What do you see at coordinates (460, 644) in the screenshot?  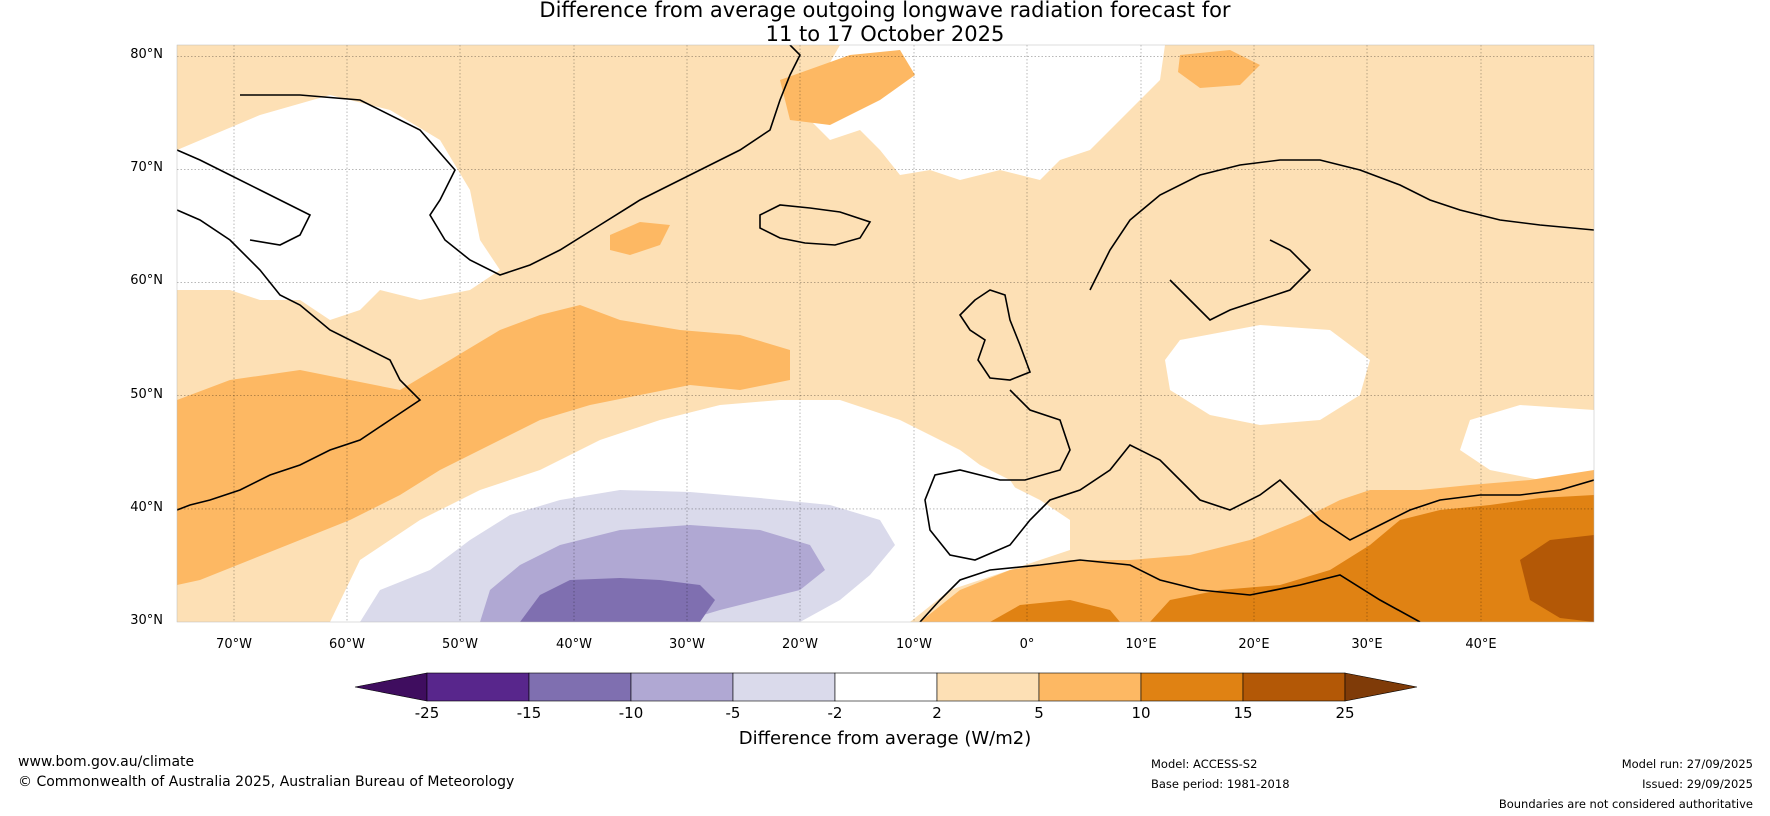 I see `lon-label-50w: 50°W` at bounding box center [460, 644].